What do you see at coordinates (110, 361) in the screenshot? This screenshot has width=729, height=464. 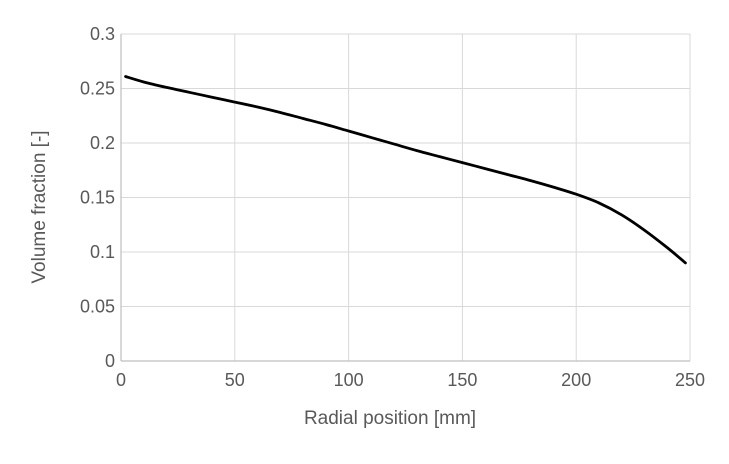 I see `y-tick-label: 0` at bounding box center [110, 361].